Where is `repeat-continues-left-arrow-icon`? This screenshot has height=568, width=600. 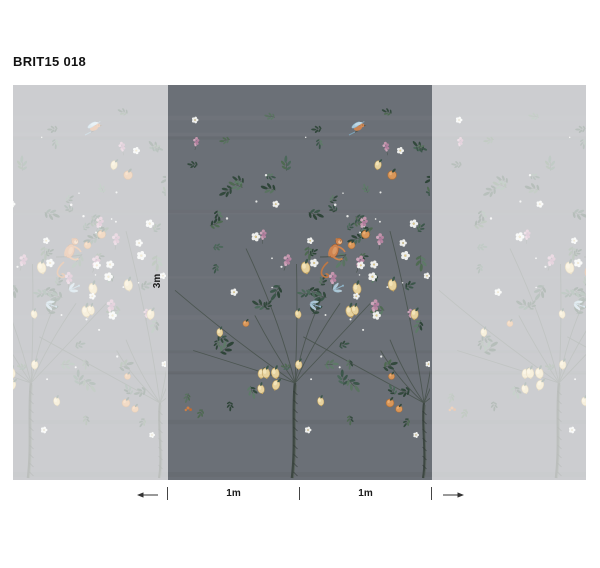
repeat-continues-left-arrow-icon is located at coordinates (147, 495).